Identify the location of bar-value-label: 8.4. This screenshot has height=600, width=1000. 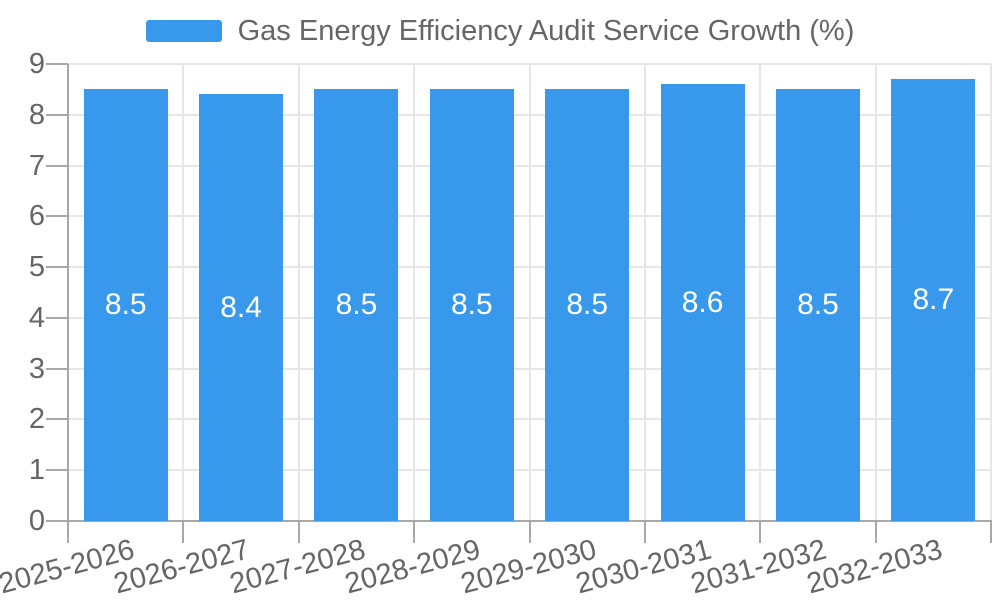
(241, 307).